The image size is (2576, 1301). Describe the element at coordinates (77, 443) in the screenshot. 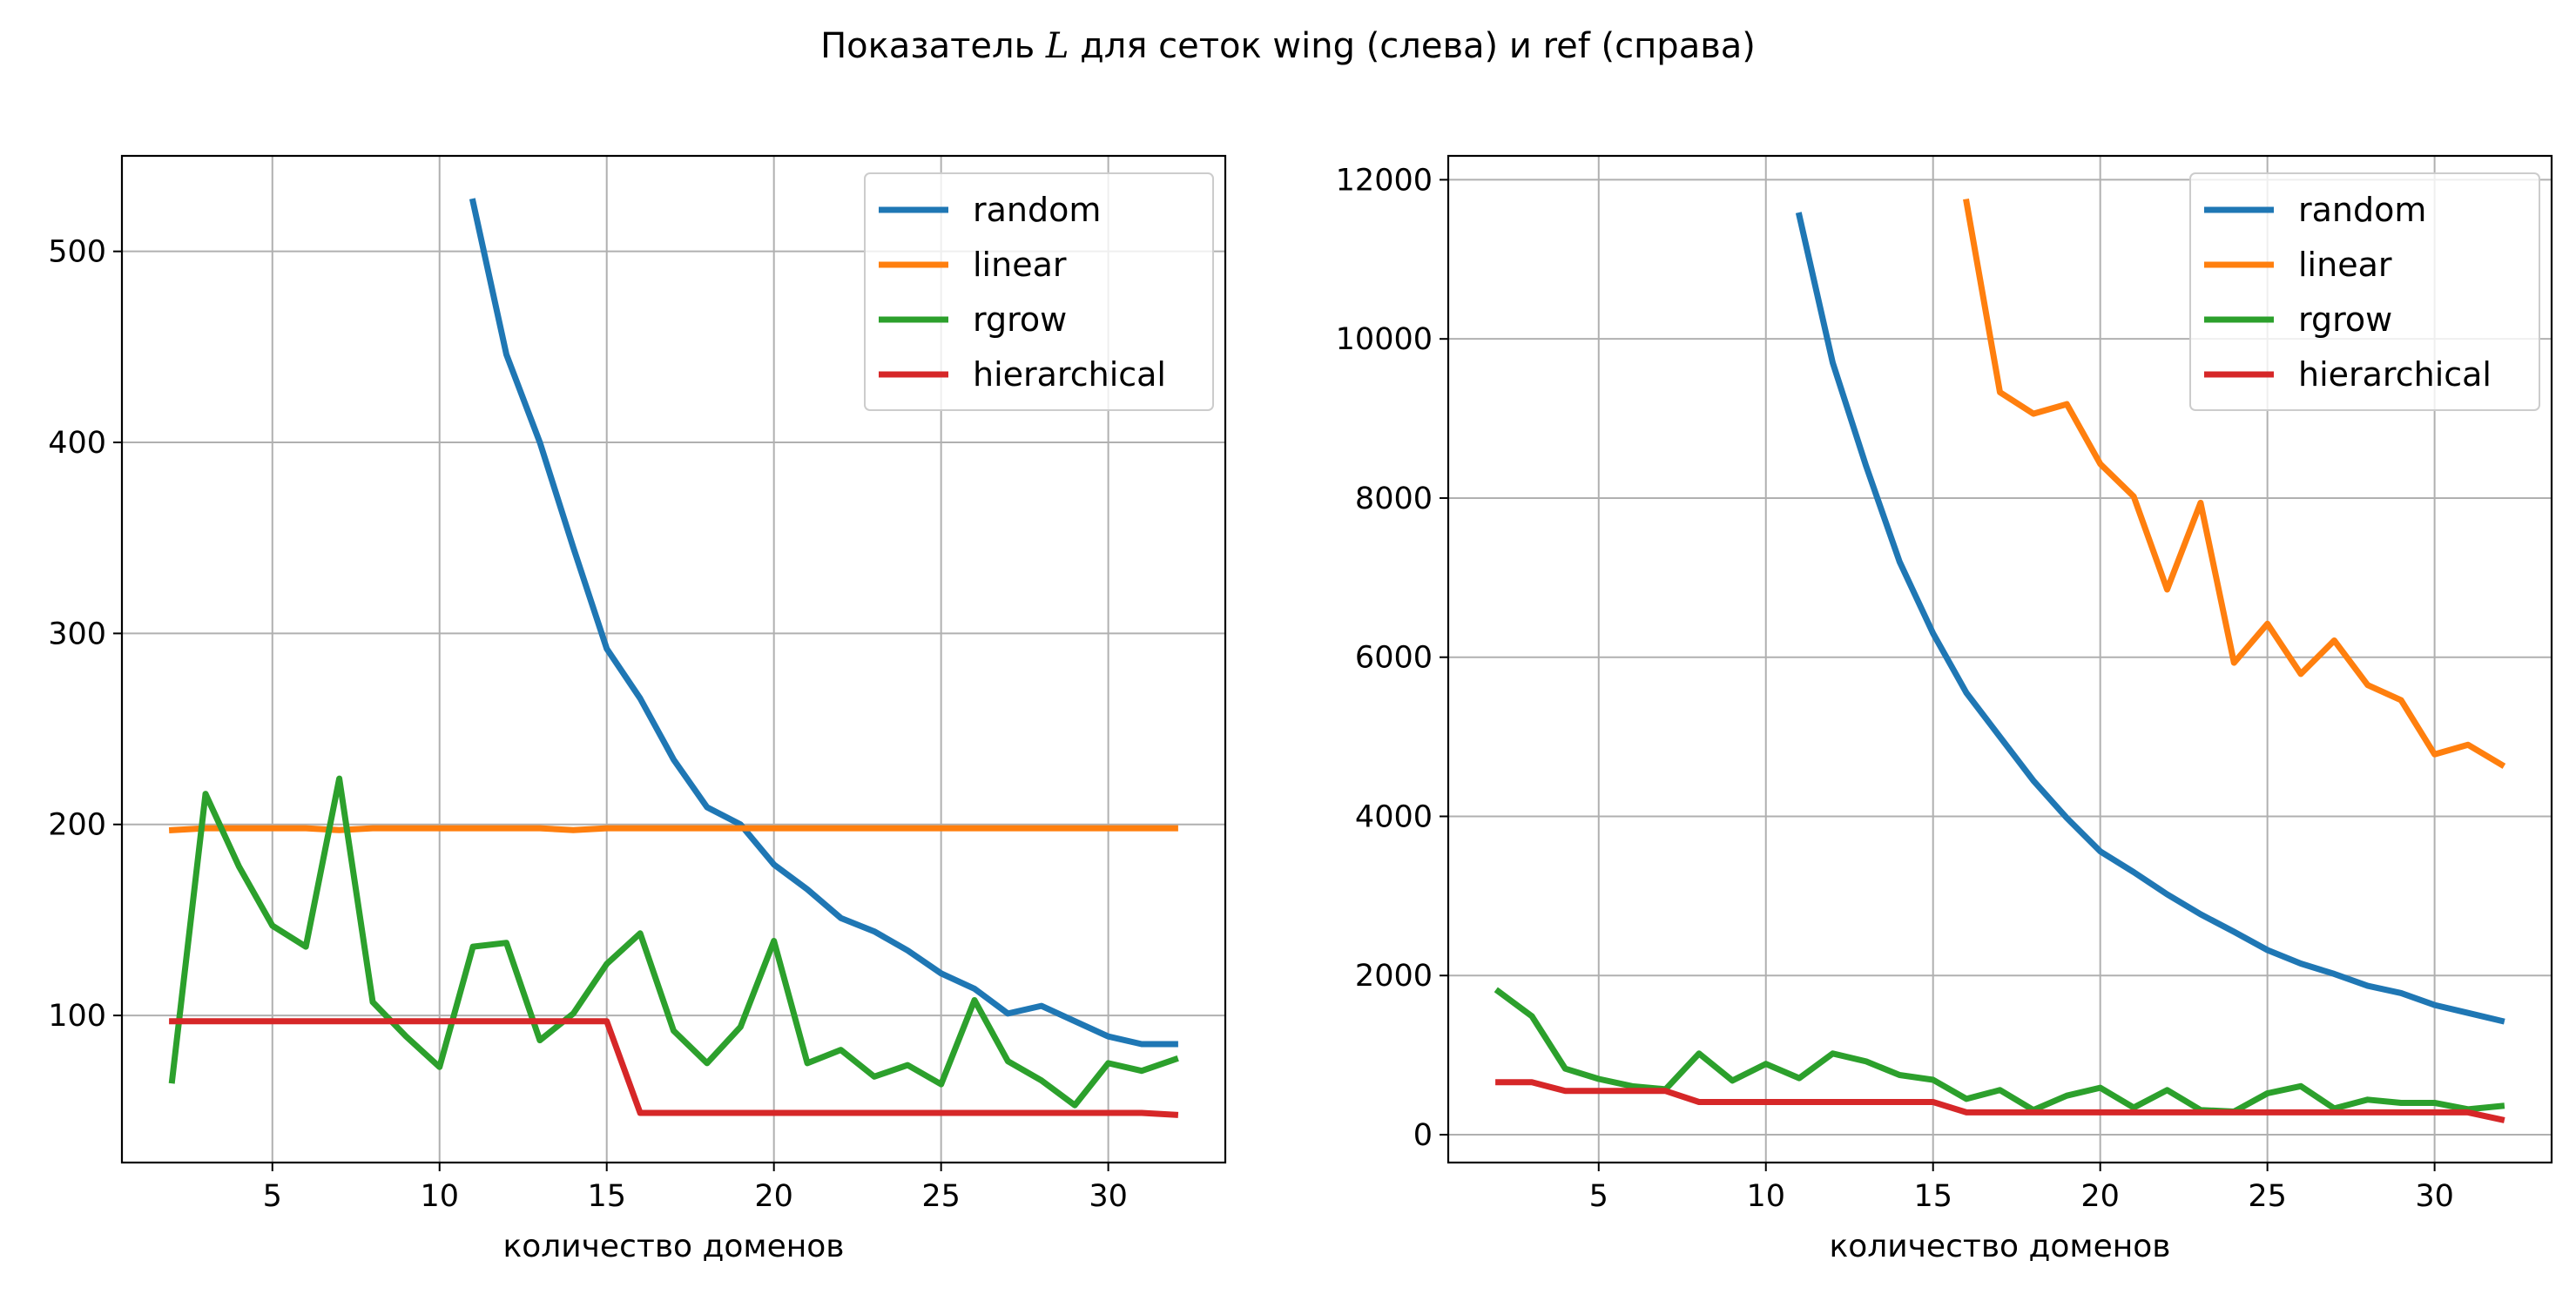

I see `y-tick-label-3: 400` at that location.